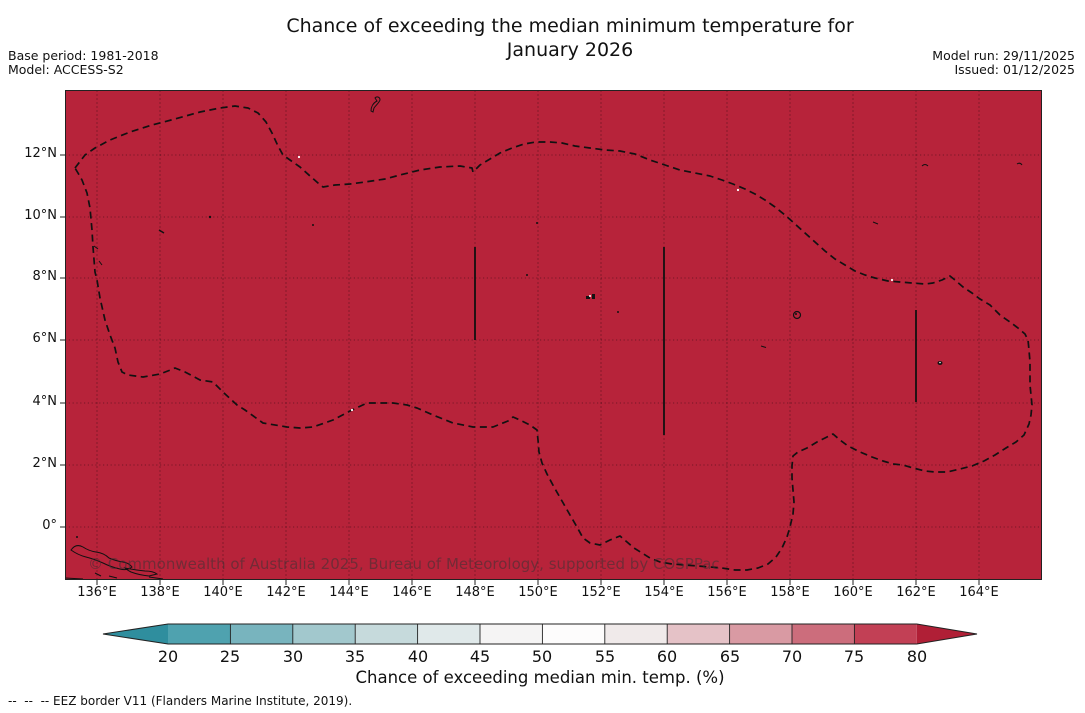 This screenshot has height=713, width=1085. Describe the element at coordinates (45, 276) in the screenshot. I see `y-tick-8n: 8°N` at that location.